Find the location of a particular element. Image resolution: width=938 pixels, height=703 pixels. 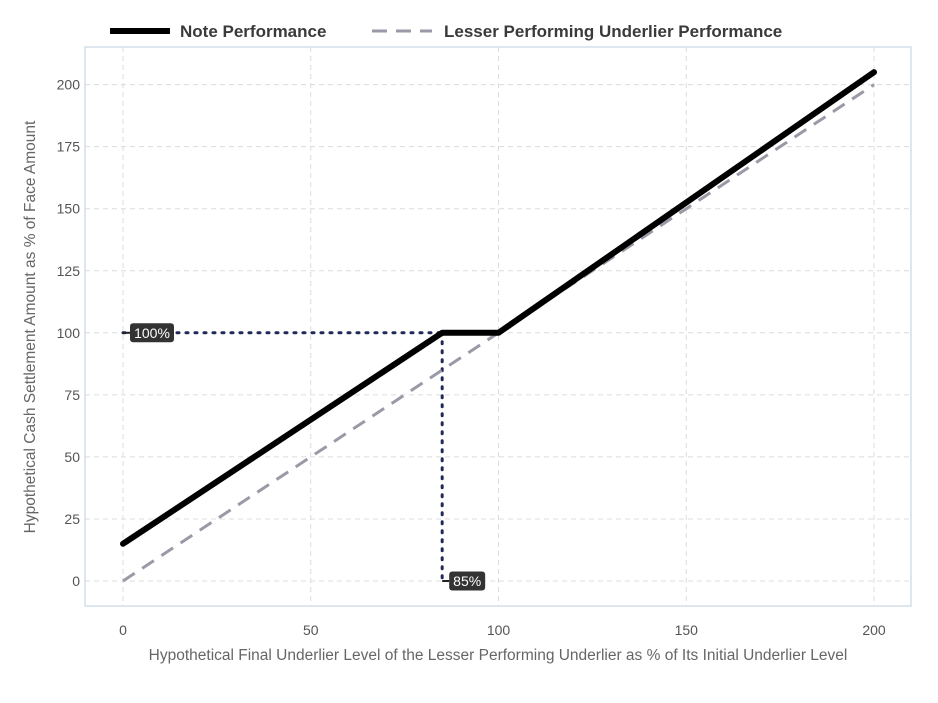

x-tick-label: 150 is located at coordinates (687, 630).